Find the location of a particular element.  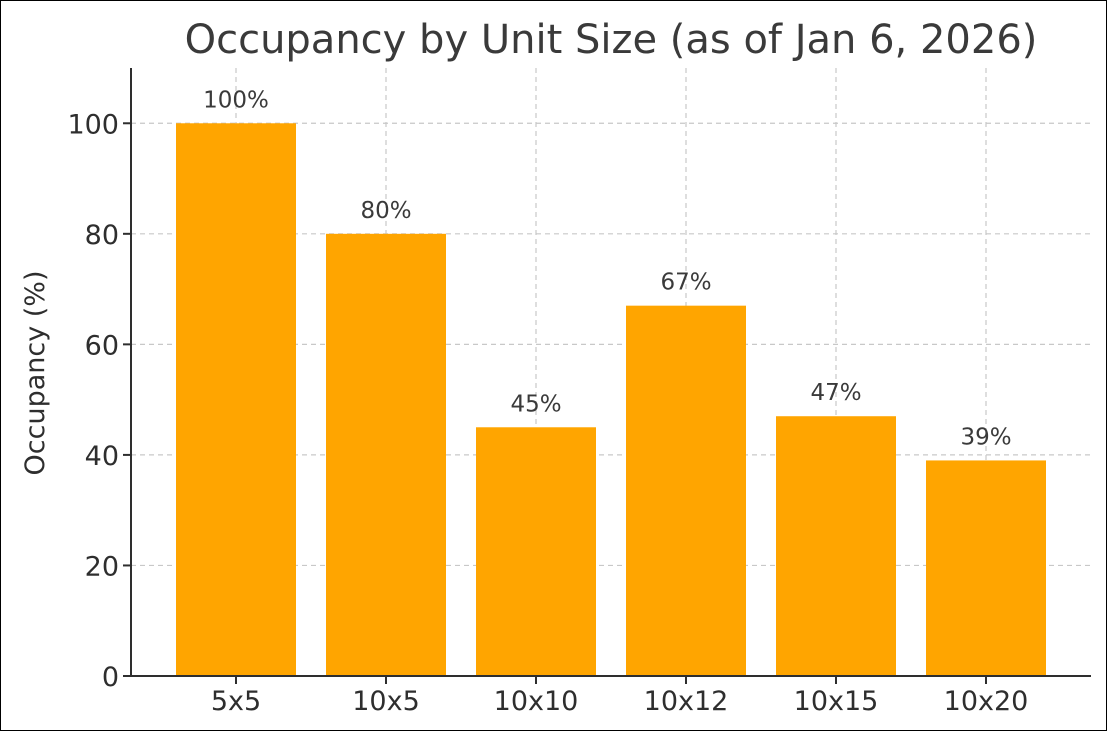

data-label: 80% is located at coordinates (385, 211).